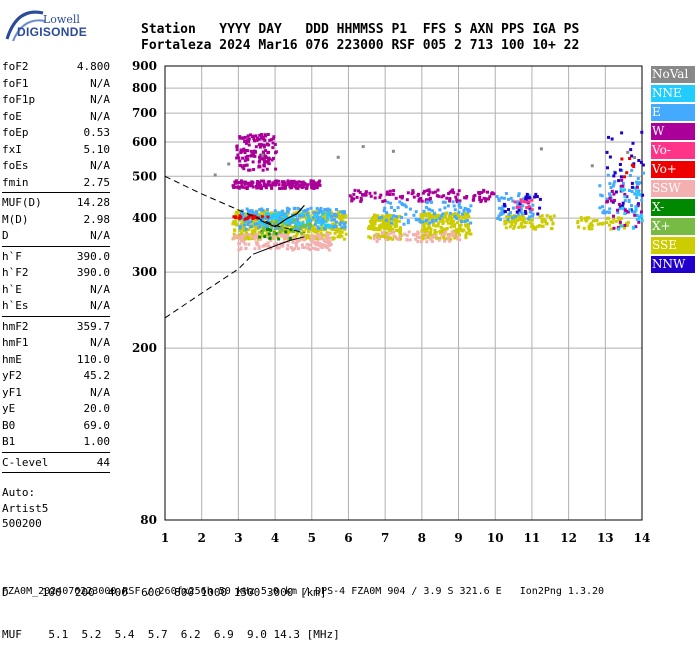 Image resolution: width=700 pixels, height=656 pixels. What do you see at coordinates (56, 273) in the screenshot?
I see `param-row: h`F2 390.0` at bounding box center [56, 273].